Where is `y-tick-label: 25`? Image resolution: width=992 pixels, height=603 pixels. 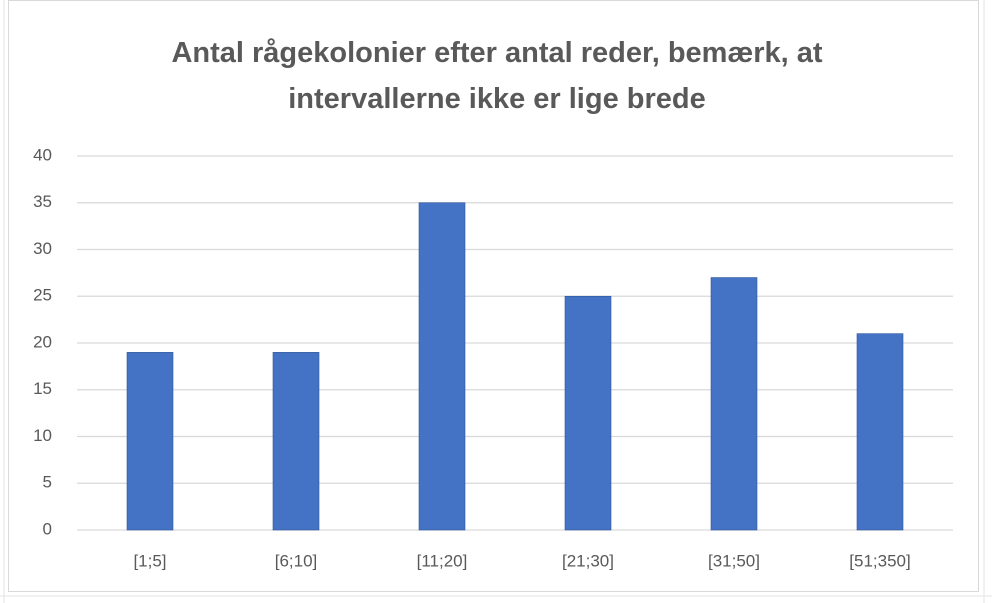 y-tick-label: 25 is located at coordinates (42, 295).